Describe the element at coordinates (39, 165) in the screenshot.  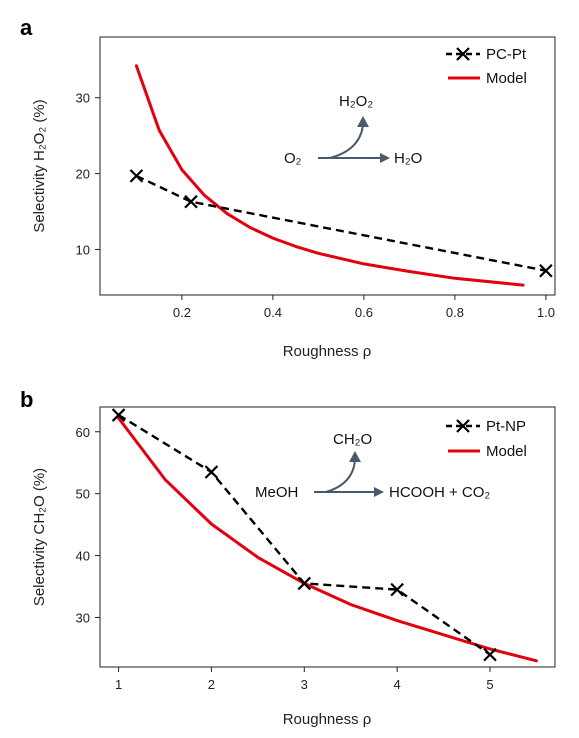
I see `panel-a-y-axis-label: Selectivity H₂O₂ (%)` at that location.